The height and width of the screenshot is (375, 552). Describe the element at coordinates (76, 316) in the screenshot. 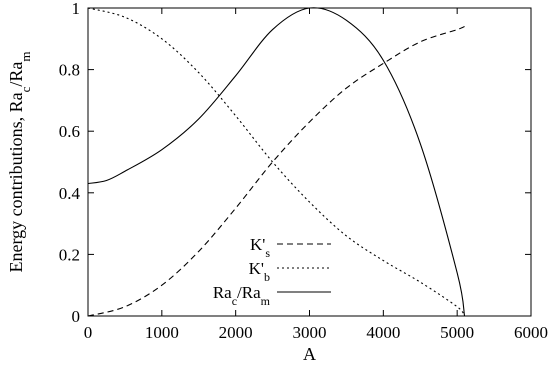

I see `y-tick-label: 0` at that location.